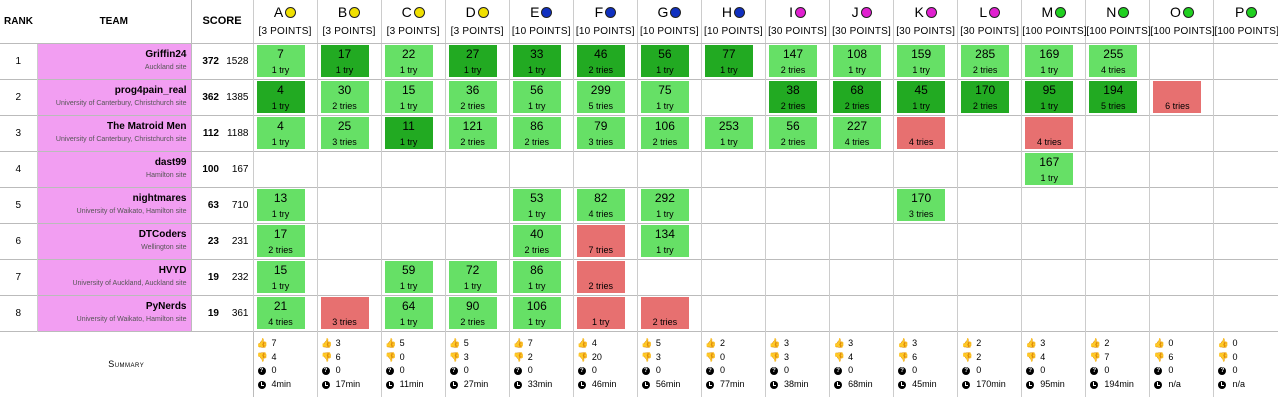 The width and height of the screenshot is (1278, 404). I want to click on result-ok: 147 2 tries, so click(793, 61).